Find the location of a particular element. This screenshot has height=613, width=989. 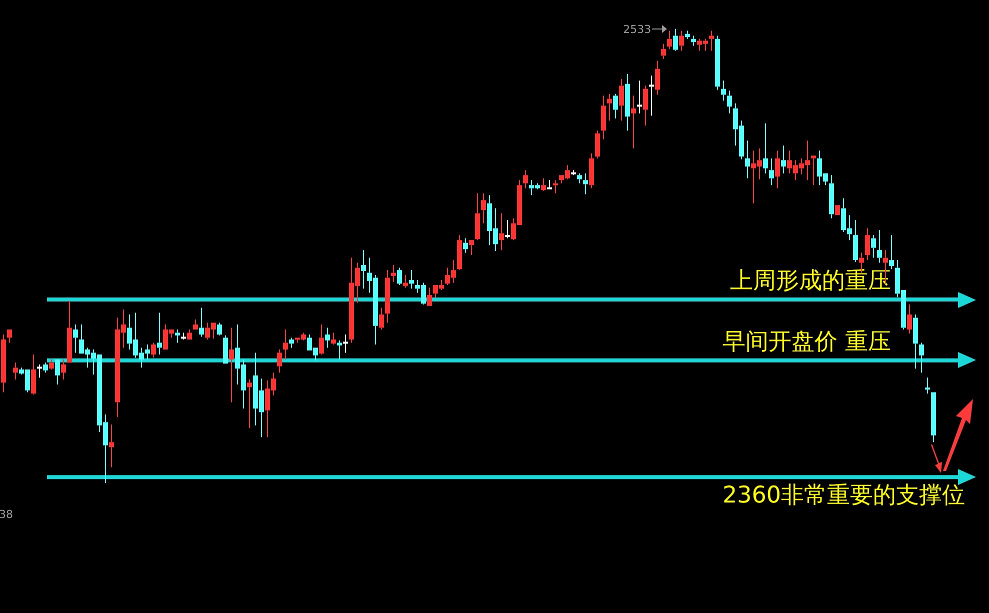

ref-line-label: 上周形成的重压 is located at coordinates (810, 281).